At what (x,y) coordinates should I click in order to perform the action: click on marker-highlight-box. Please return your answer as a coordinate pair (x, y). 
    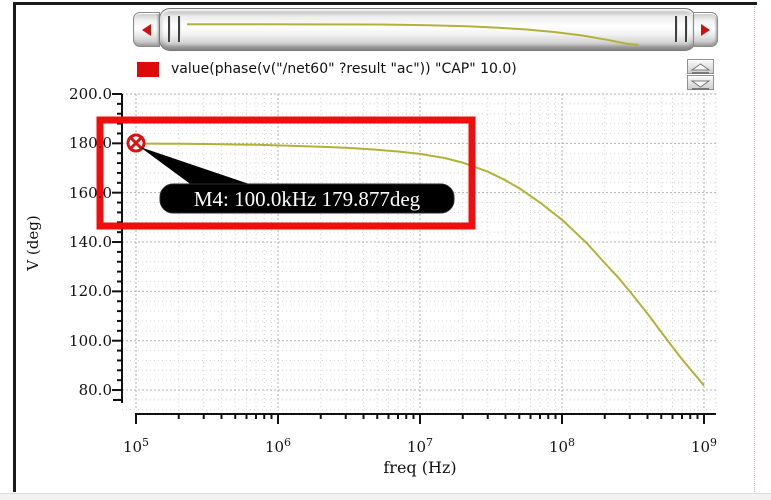
    Looking at the image, I should click on (286, 173).